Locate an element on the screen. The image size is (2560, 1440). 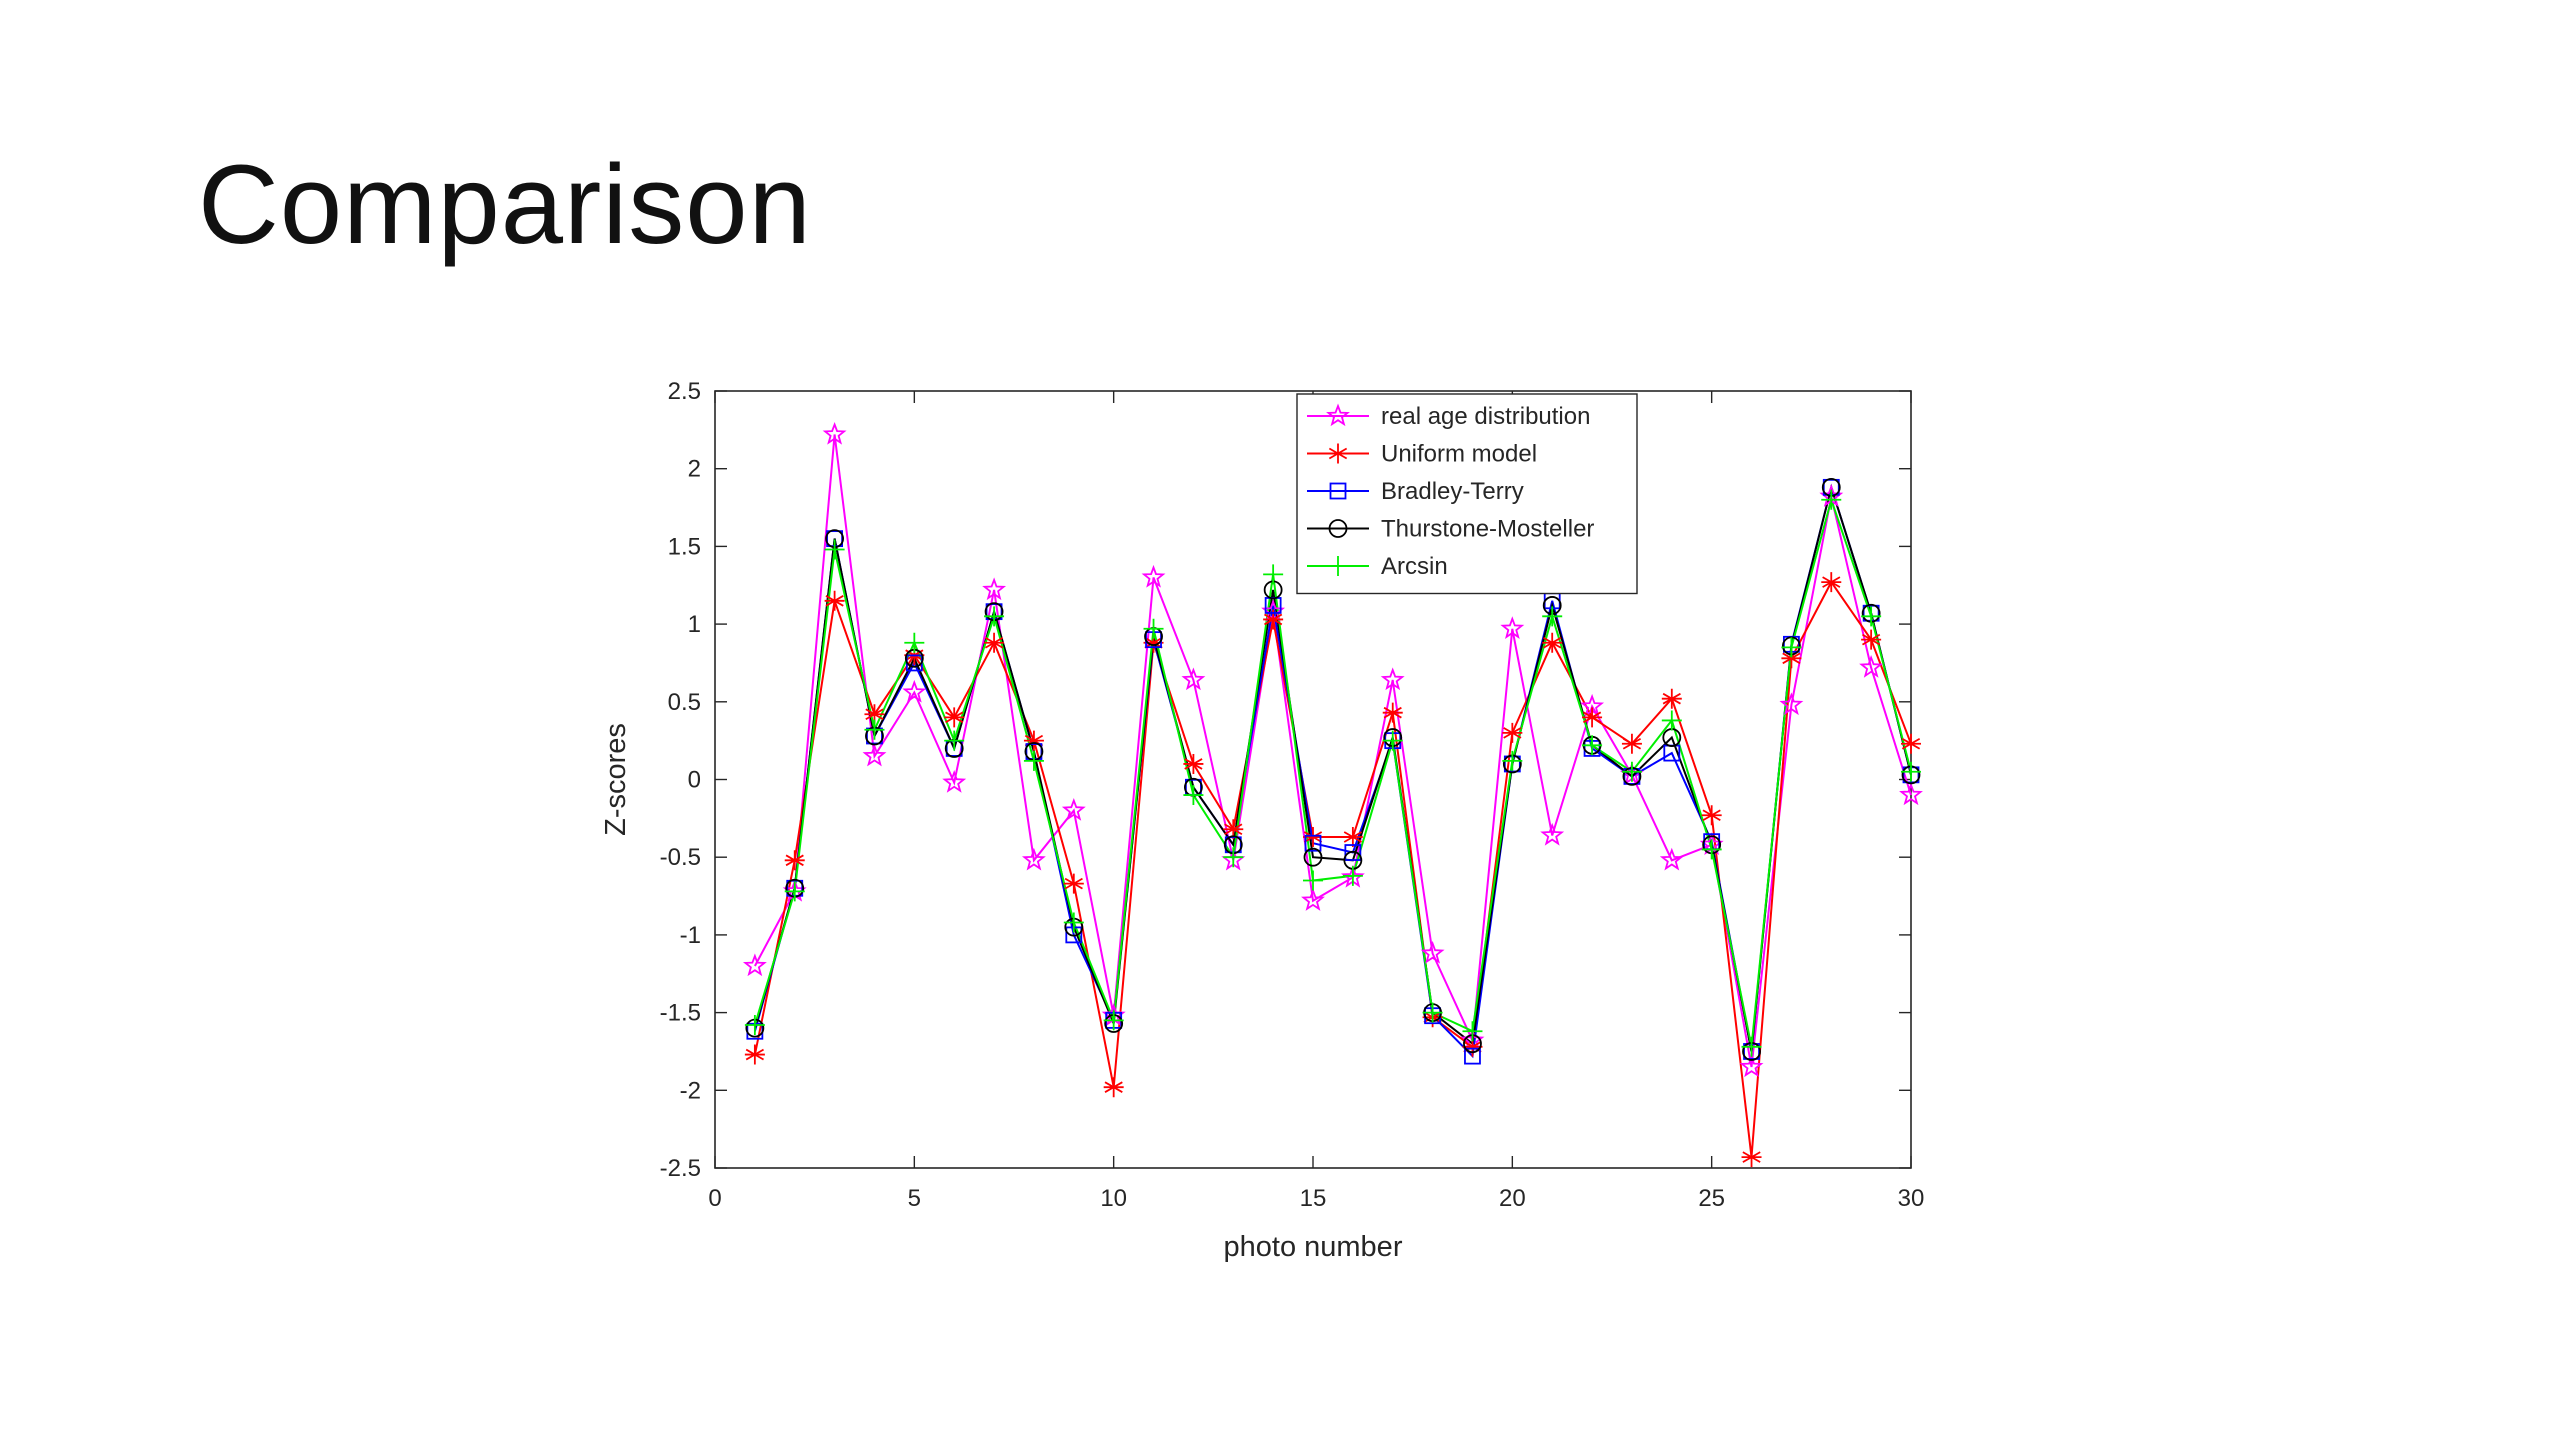
y-tick-label: 0.5 is located at coordinates (684, 702).